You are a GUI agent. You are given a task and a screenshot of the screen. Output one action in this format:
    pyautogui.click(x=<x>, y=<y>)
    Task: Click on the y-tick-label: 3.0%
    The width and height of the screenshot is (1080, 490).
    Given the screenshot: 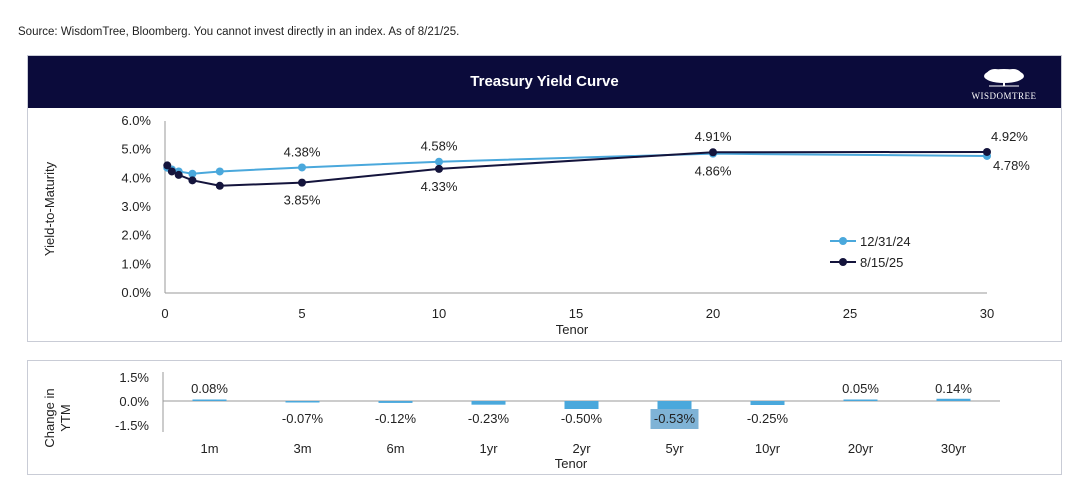 What is the action you would take?
    pyautogui.click(x=136, y=206)
    